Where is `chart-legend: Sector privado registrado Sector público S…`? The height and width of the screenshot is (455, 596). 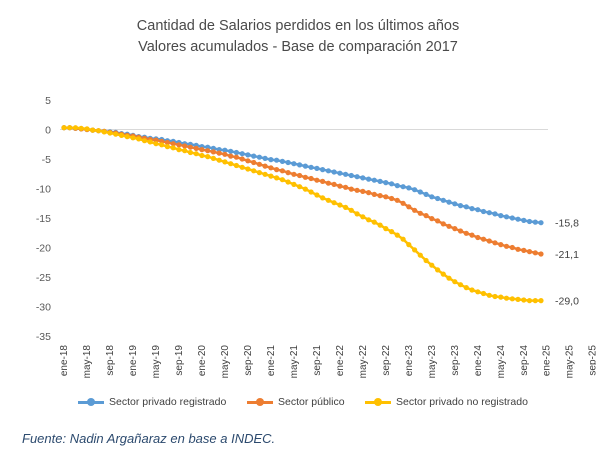
chart-legend: Sector privado registrado Sector público S… is located at coordinates (298, 405).